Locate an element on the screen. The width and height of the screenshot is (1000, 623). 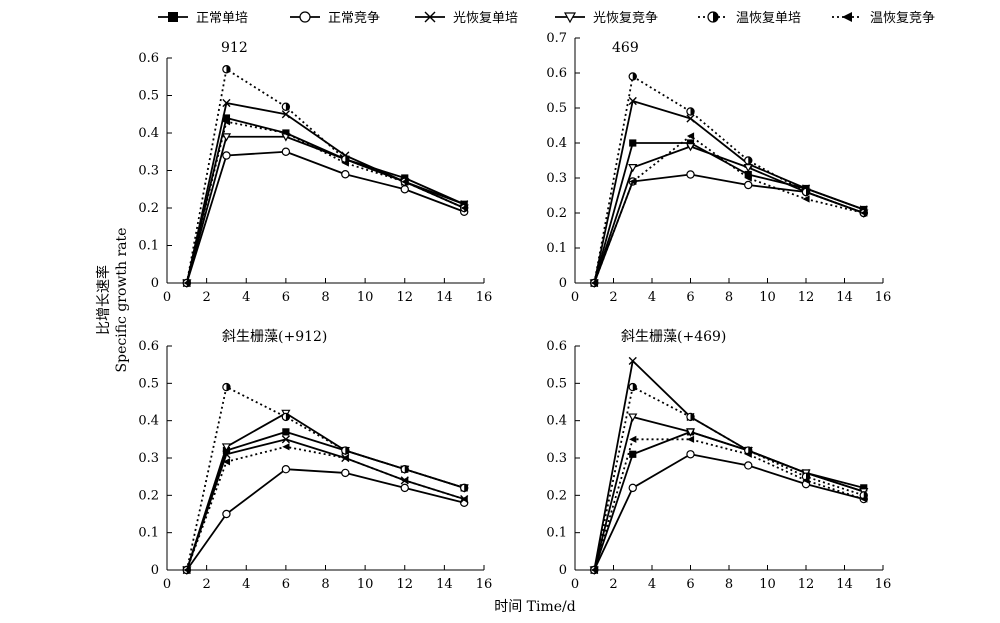
legend-item: 正常竞争 is located at coordinates (335, 18).